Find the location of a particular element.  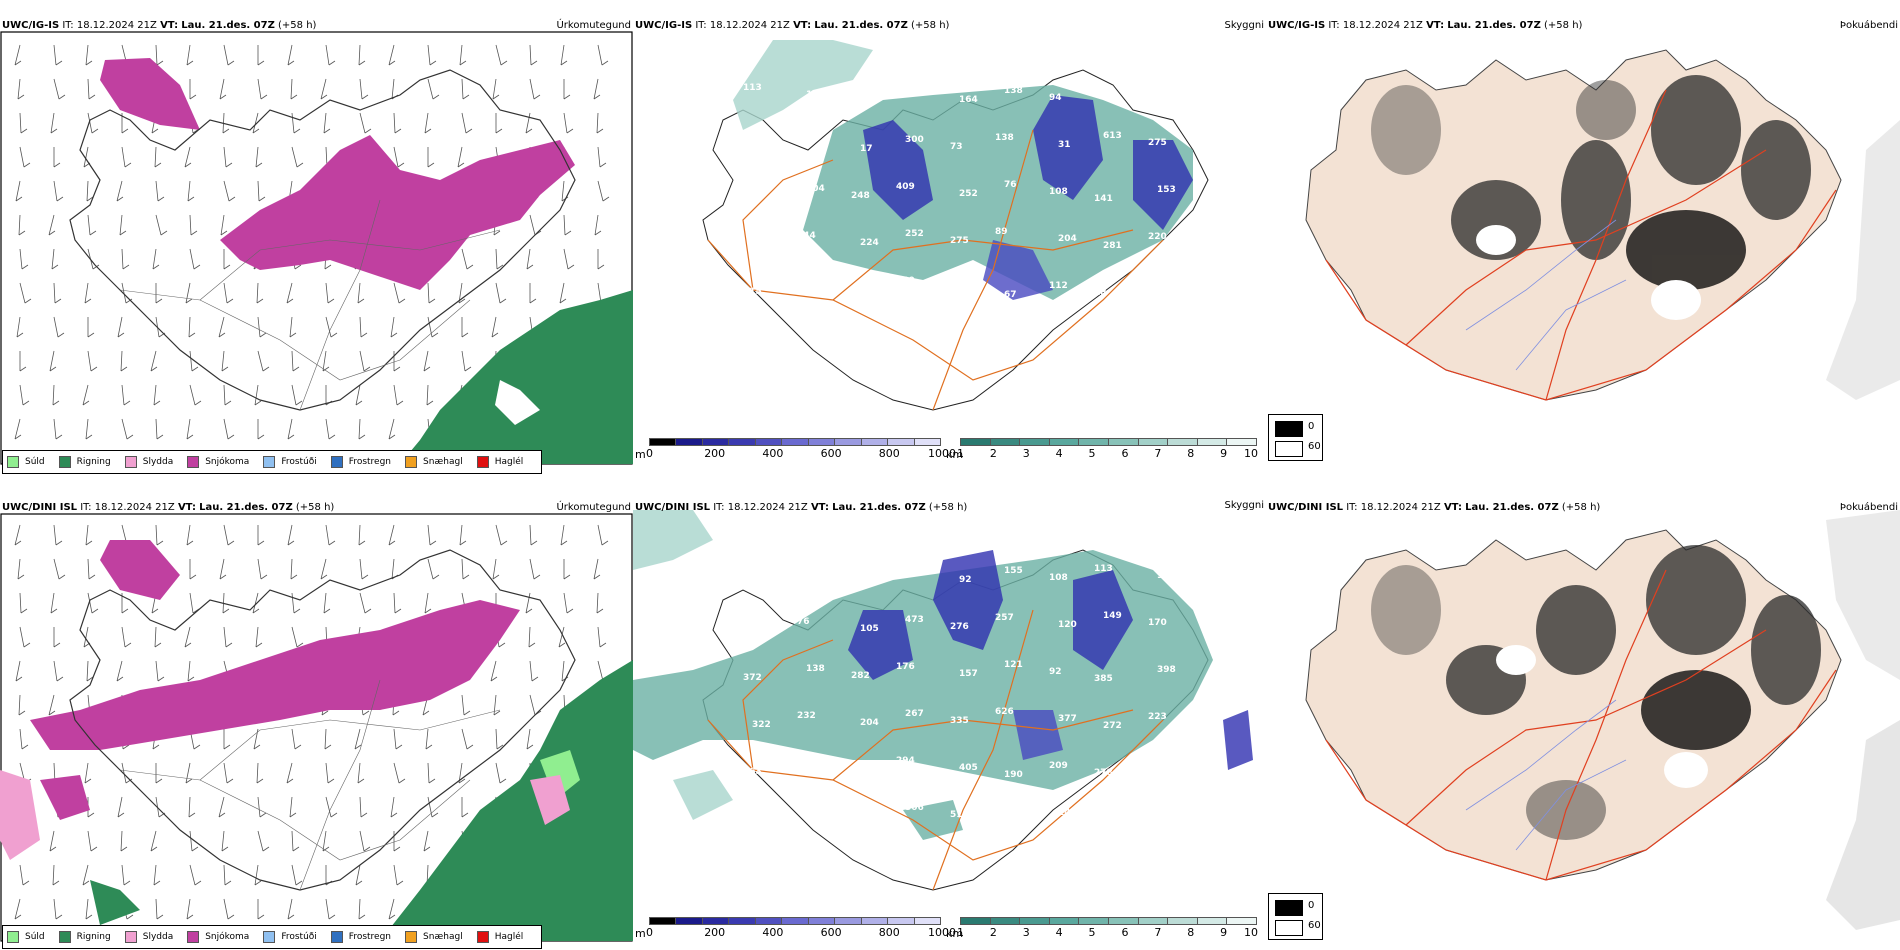

cloud-number-label: 222 is located at coordinates (815, 763).